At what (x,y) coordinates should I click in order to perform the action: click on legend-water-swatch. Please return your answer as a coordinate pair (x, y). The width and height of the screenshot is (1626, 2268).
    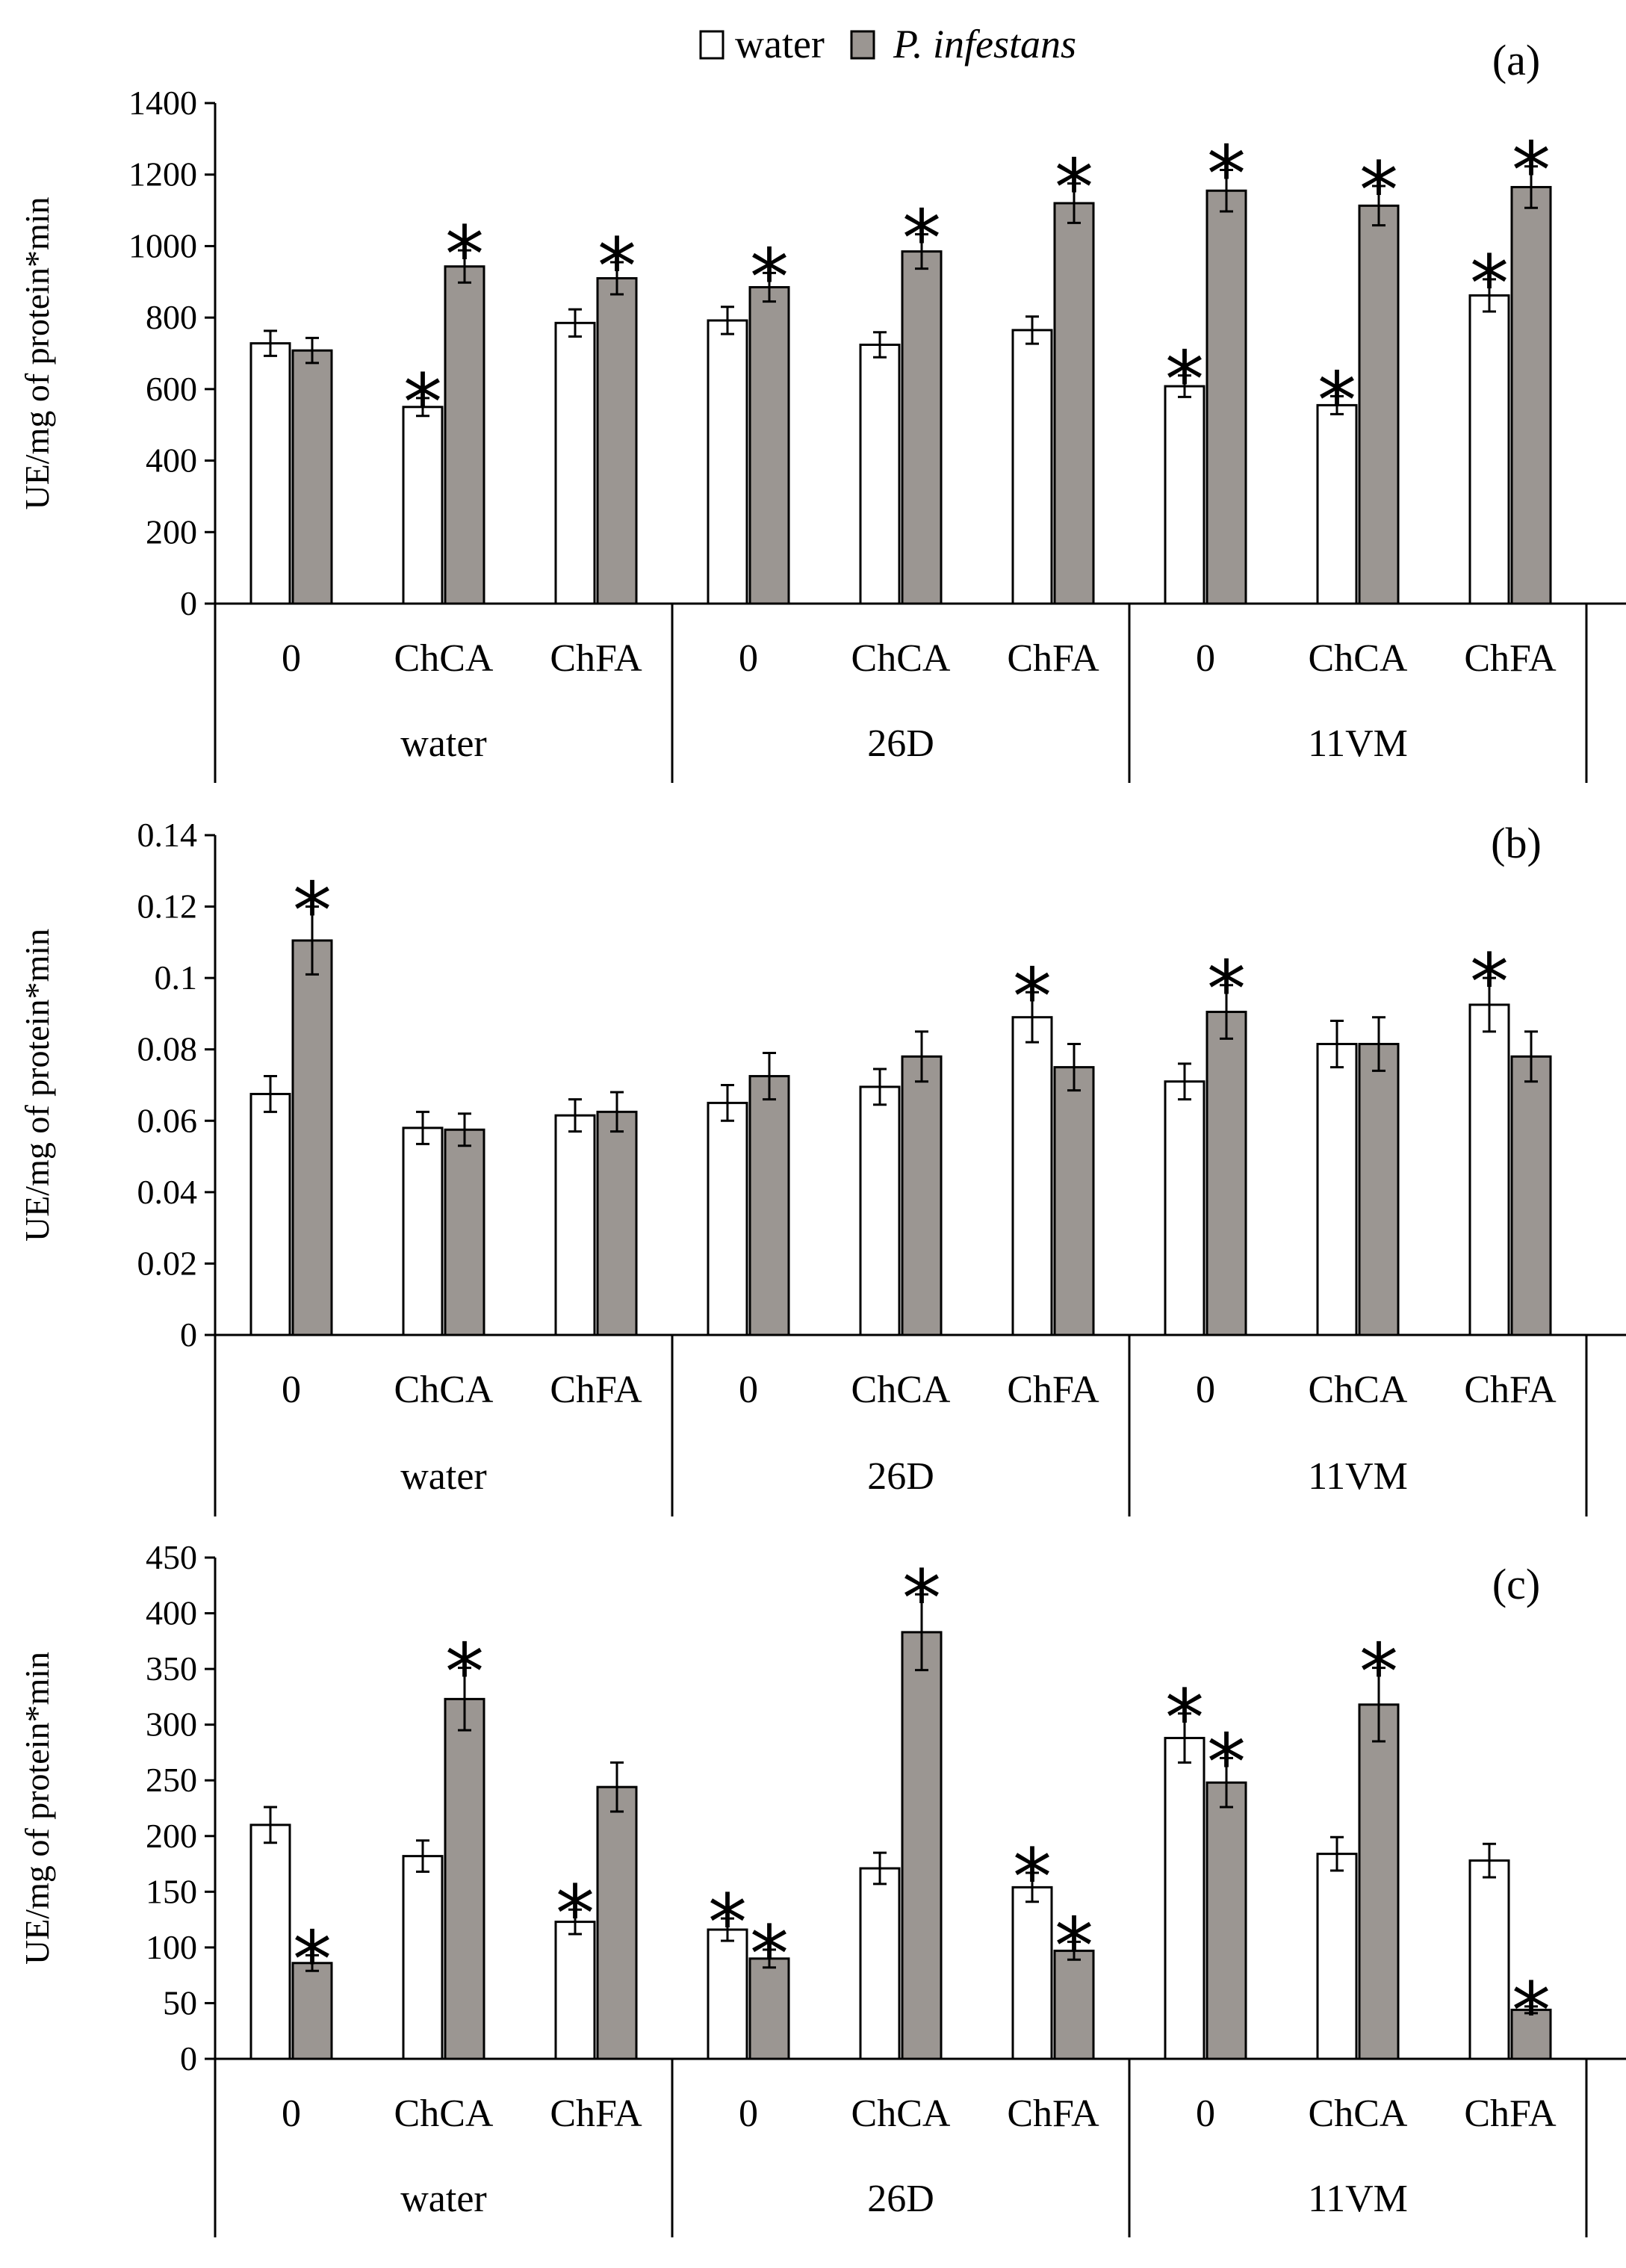
    Looking at the image, I should click on (711, 45).